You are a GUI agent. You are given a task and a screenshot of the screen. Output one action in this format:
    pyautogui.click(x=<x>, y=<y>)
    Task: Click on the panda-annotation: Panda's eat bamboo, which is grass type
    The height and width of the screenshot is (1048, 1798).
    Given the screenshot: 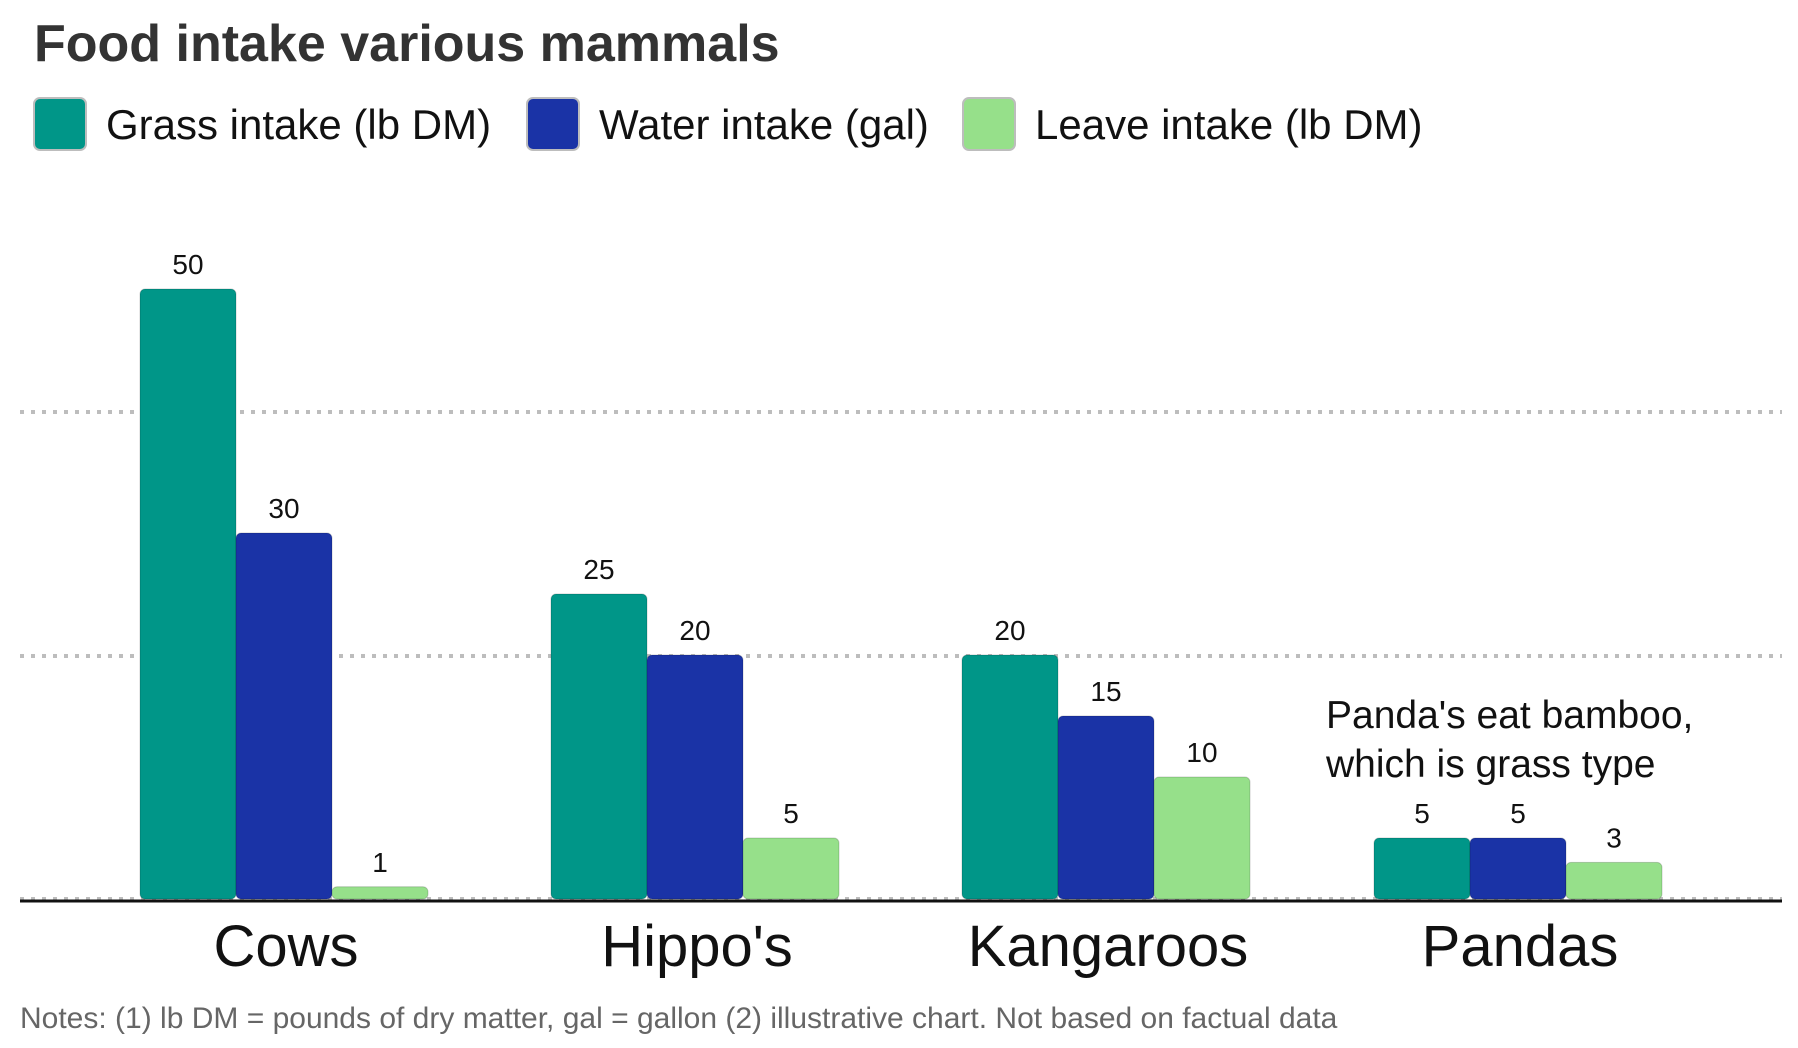 What is the action you would take?
    pyautogui.click(x=1514, y=740)
    